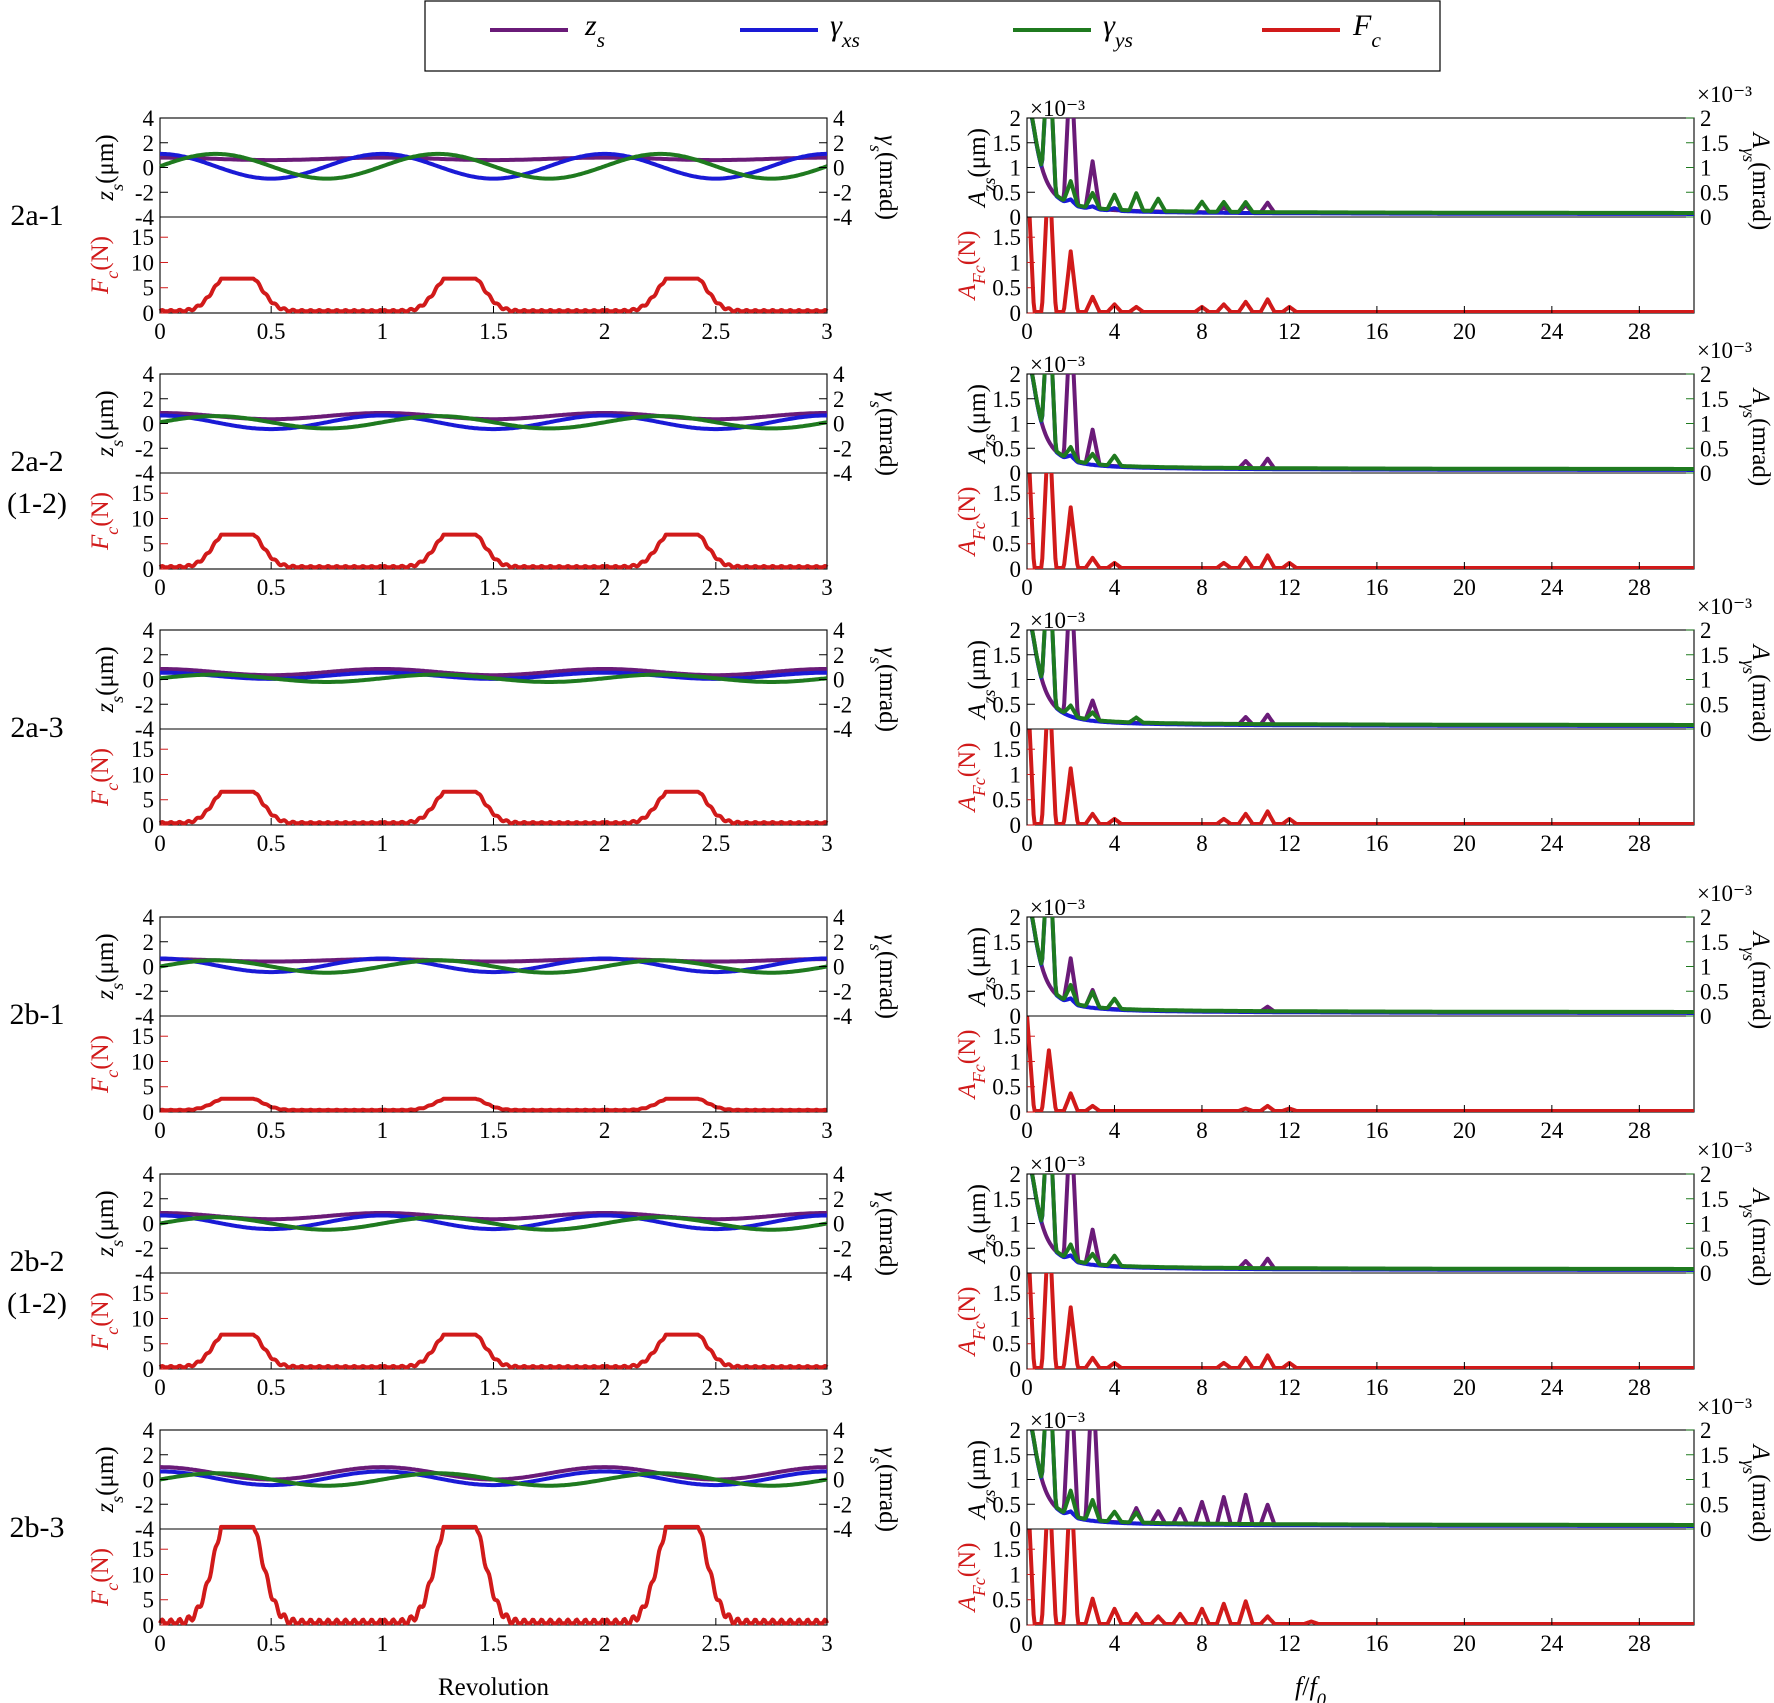  I want to click on time-line-zs, so click(493, 159).